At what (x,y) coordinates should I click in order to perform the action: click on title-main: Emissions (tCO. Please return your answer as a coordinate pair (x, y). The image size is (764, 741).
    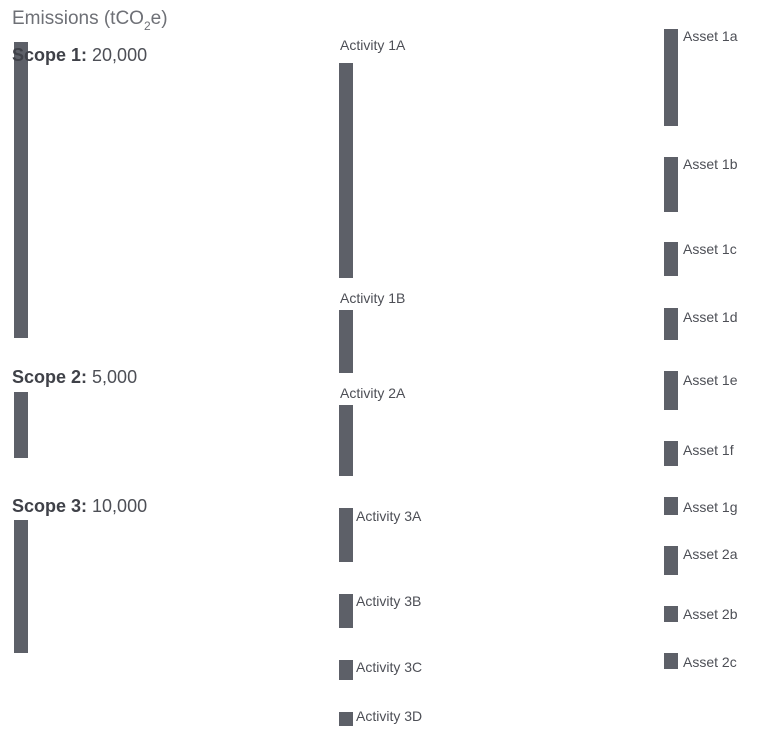
    Looking at the image, I should click on (78, 18).